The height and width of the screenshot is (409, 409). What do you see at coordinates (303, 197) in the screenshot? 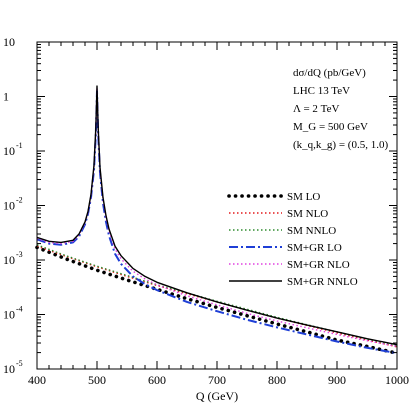
I see `legend-label-sm-lo: SM LO` at bounding box center [303, 197].